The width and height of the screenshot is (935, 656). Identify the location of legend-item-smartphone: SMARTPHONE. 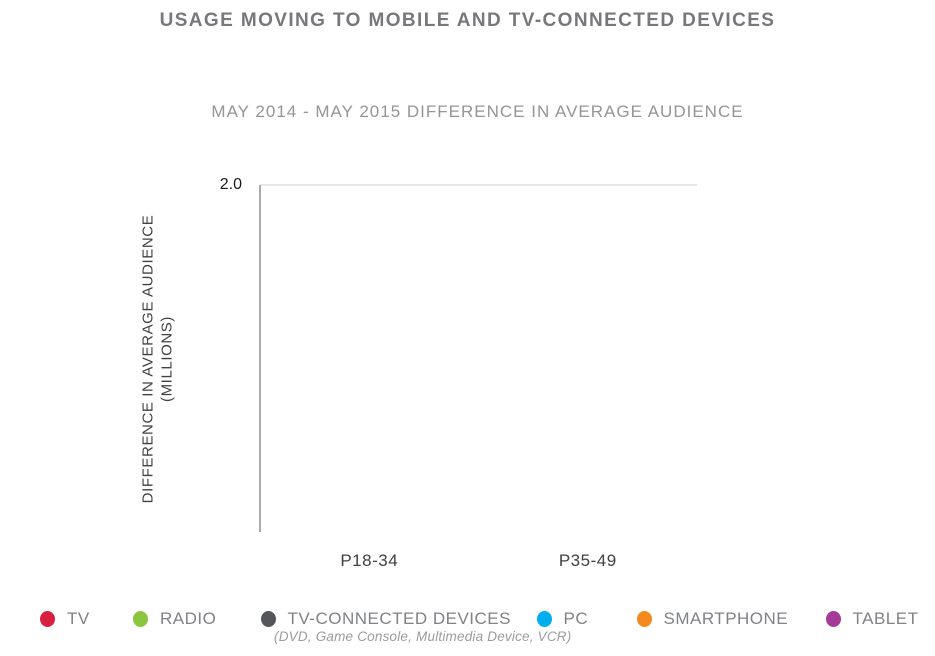
(712, 619).